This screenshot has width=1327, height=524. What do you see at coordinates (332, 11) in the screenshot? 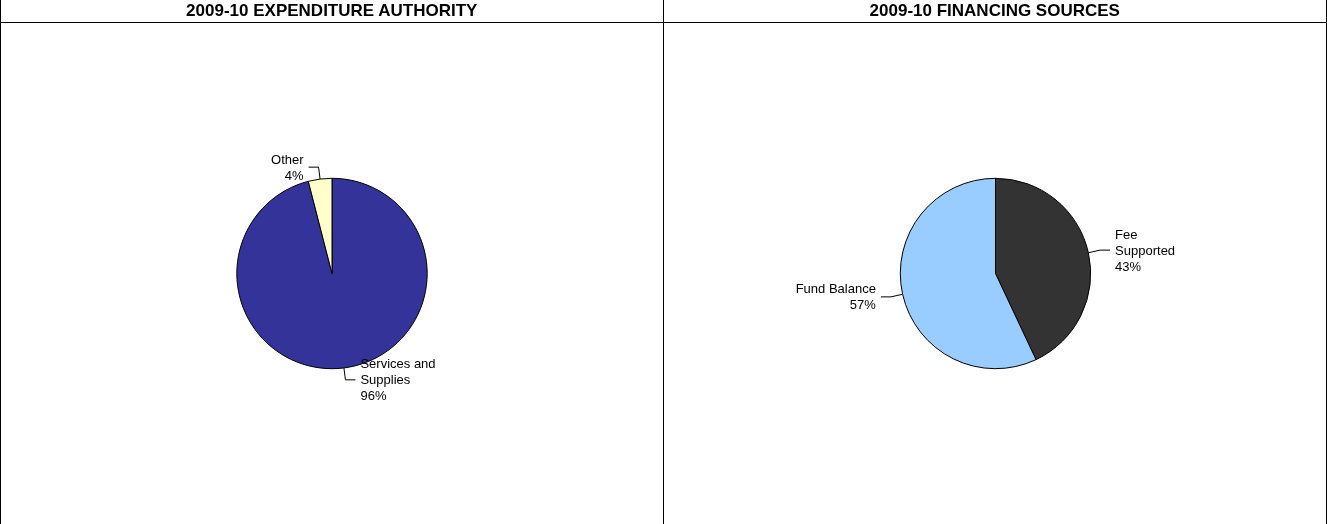
I see `chart-title: 2009-10 EXPENDITURE AUTHORITY` at bounding box center [332, 11].